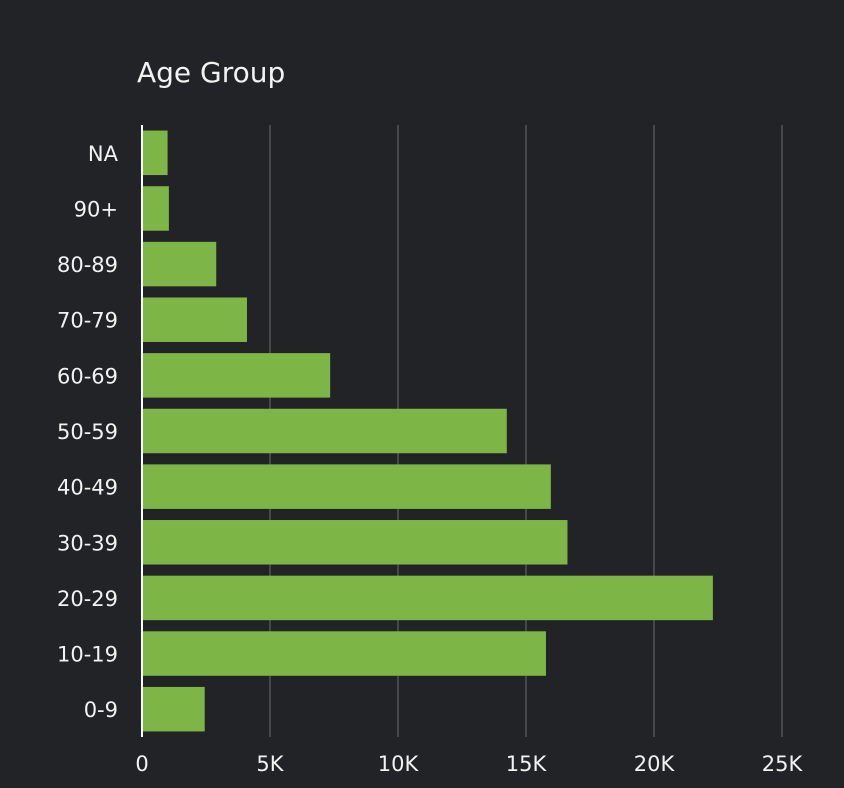 The width and height of the screenshot is (844, 788). Describe the element at coordinates (211, 72) in the screenshot. I see `chart-title: Age Group` at that location.